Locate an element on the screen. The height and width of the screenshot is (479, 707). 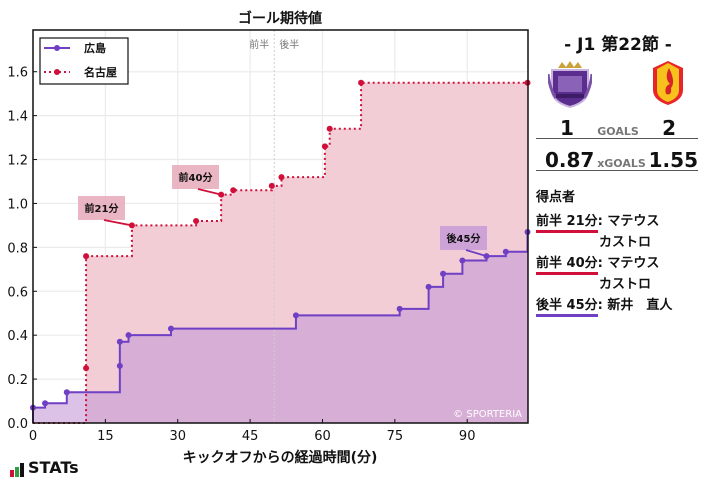
away-crest-icon is located at coordinates (668, 83).